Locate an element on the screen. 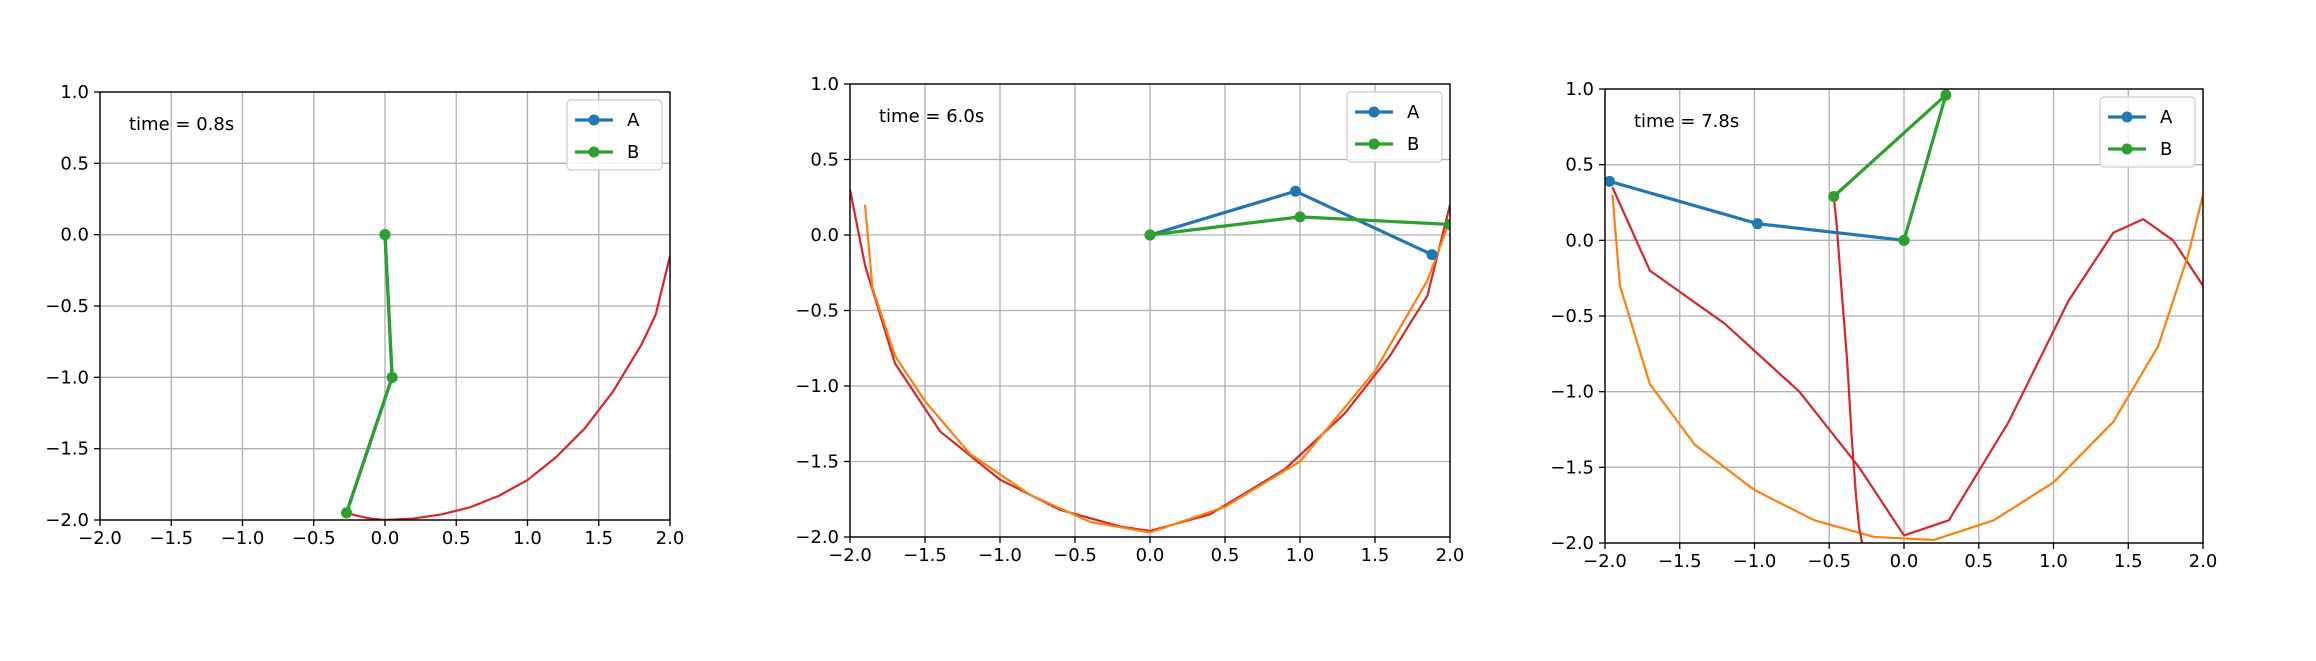 Image resolution: width=2316 pixels, height=661 pixels. series-line-A is located at coordinates (1757, 210).